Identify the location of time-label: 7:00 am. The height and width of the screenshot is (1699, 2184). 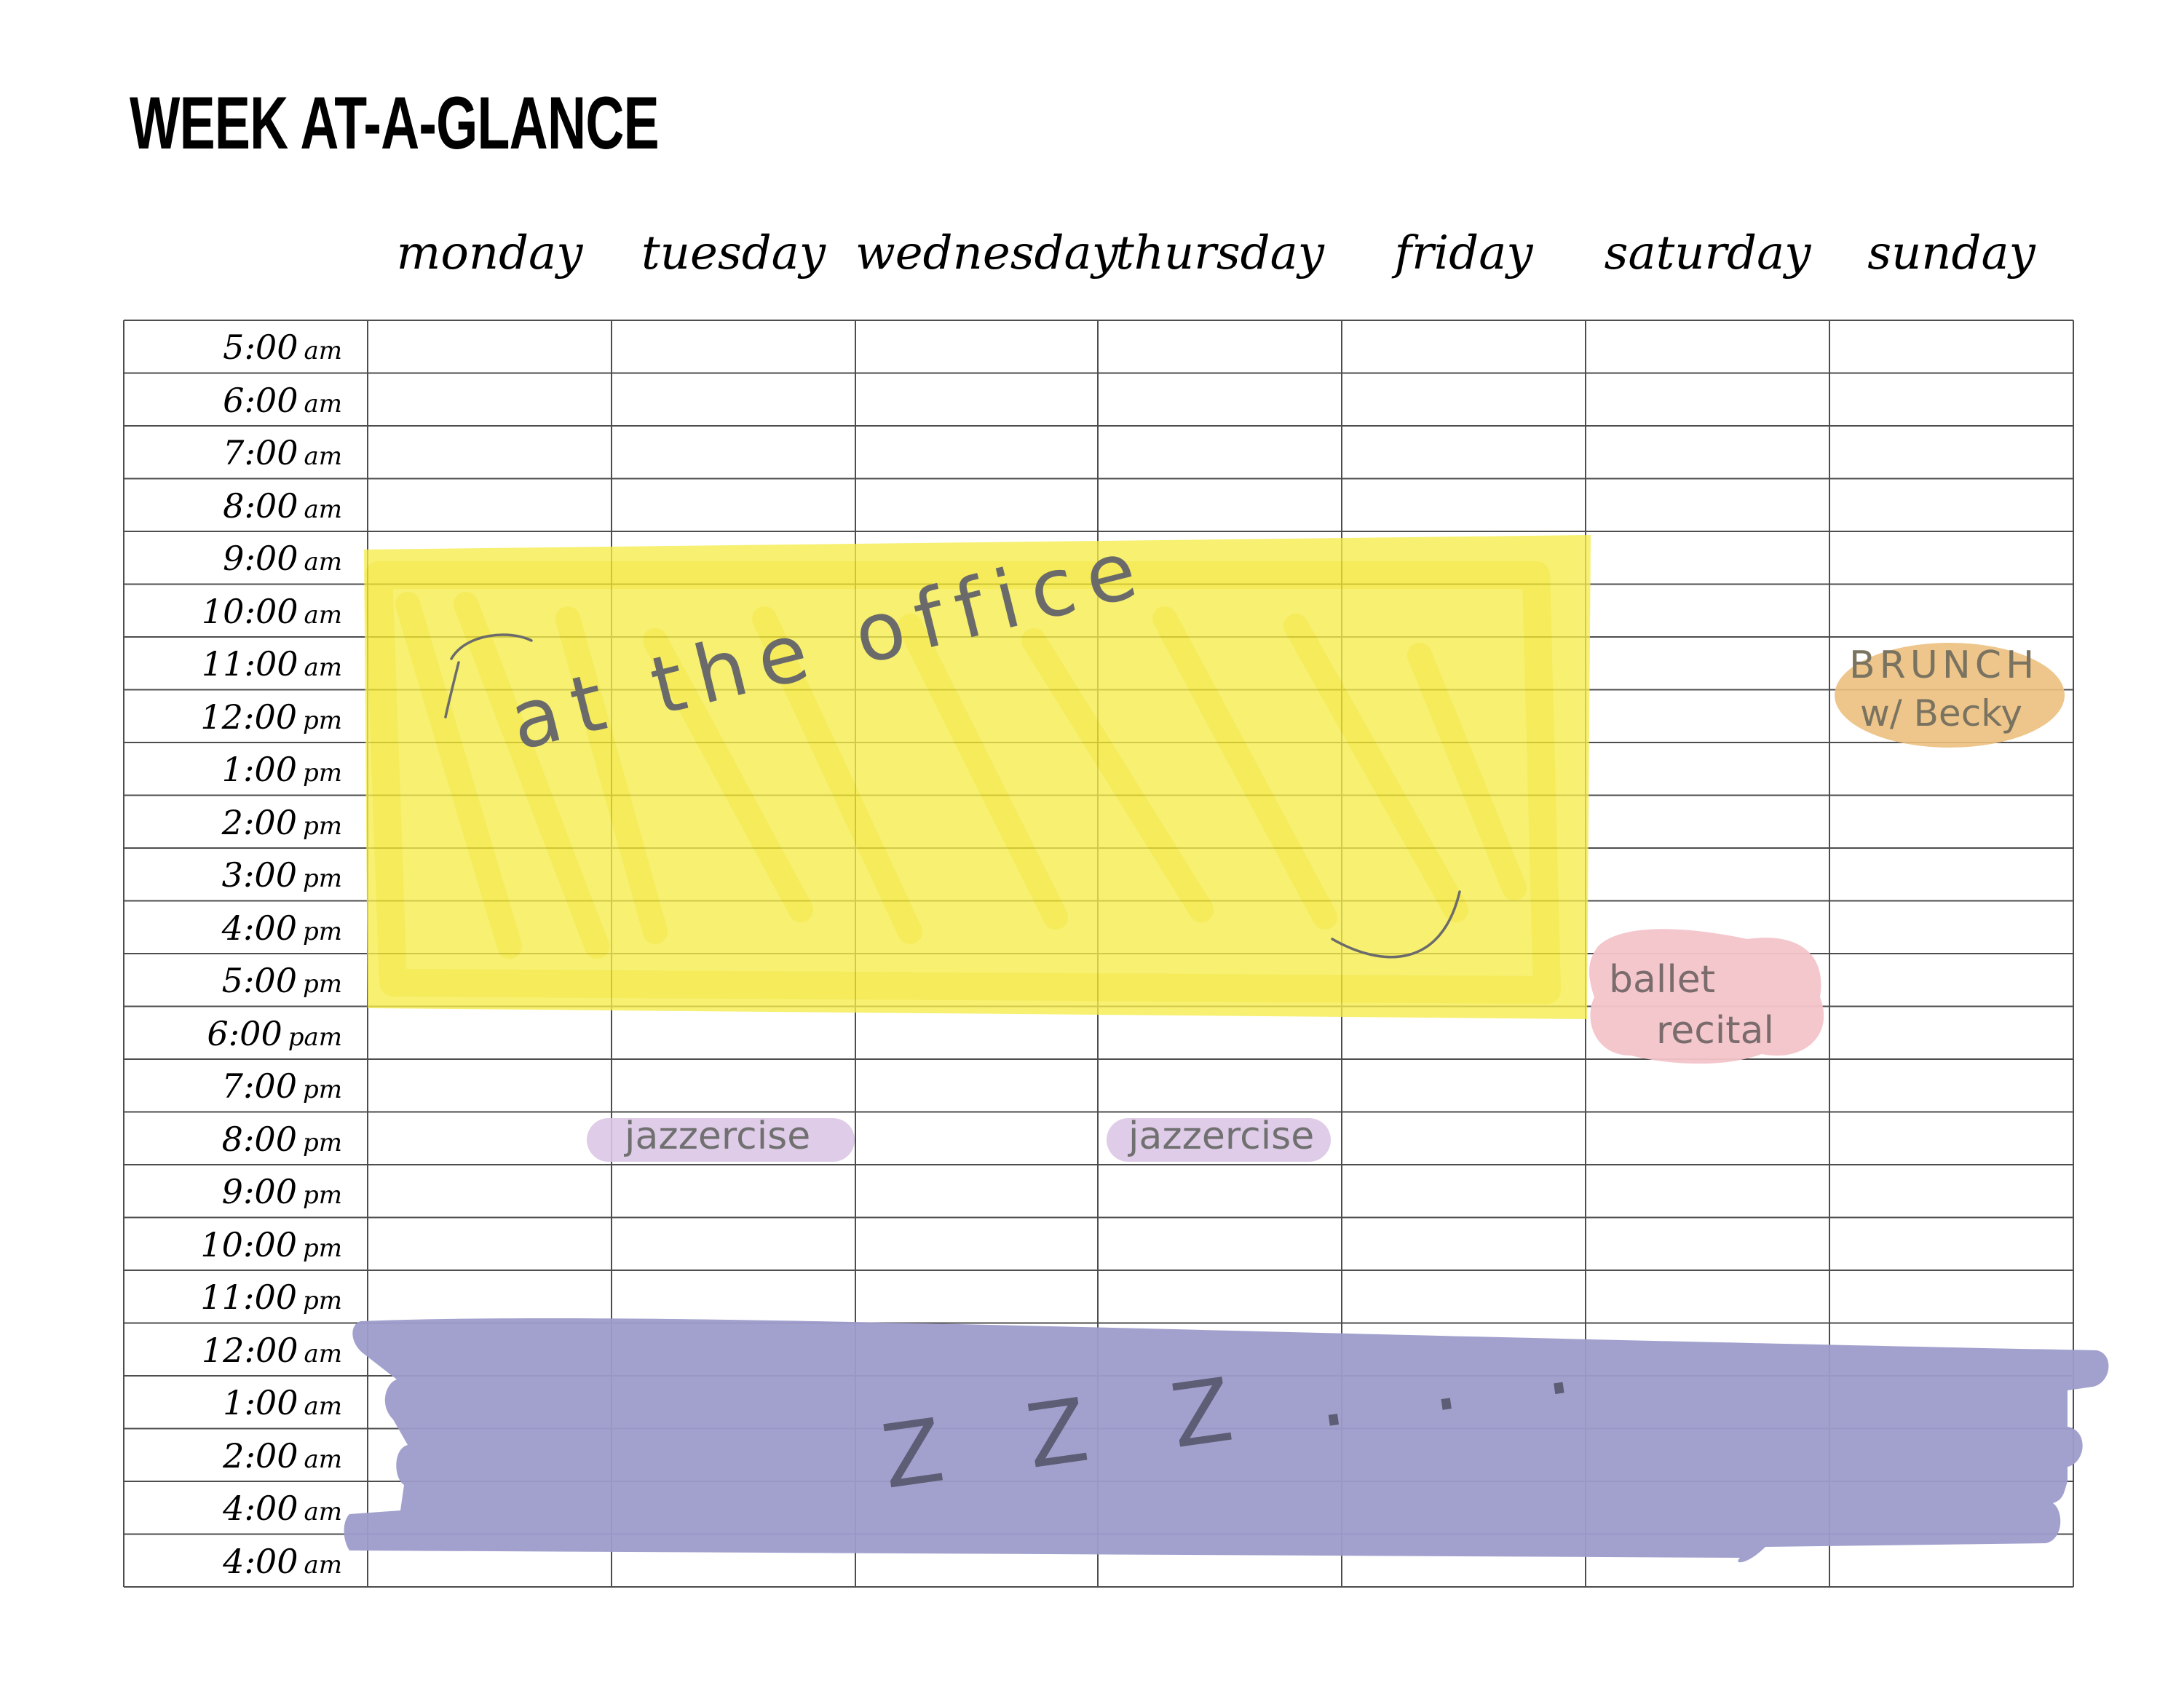
(233, 453).